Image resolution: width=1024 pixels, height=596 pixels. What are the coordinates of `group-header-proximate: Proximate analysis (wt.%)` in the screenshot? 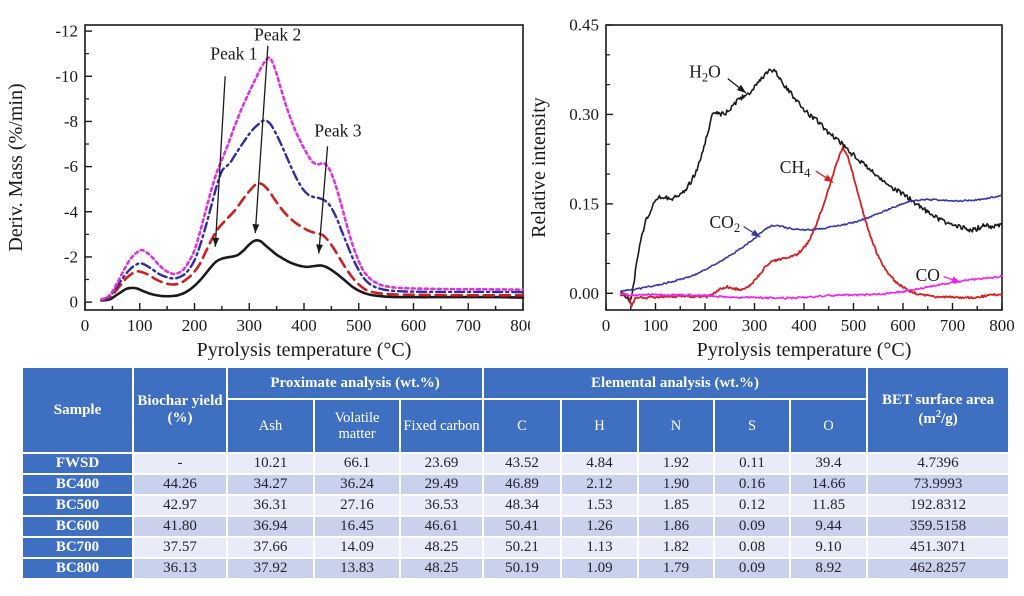 It's located at (355, 383).